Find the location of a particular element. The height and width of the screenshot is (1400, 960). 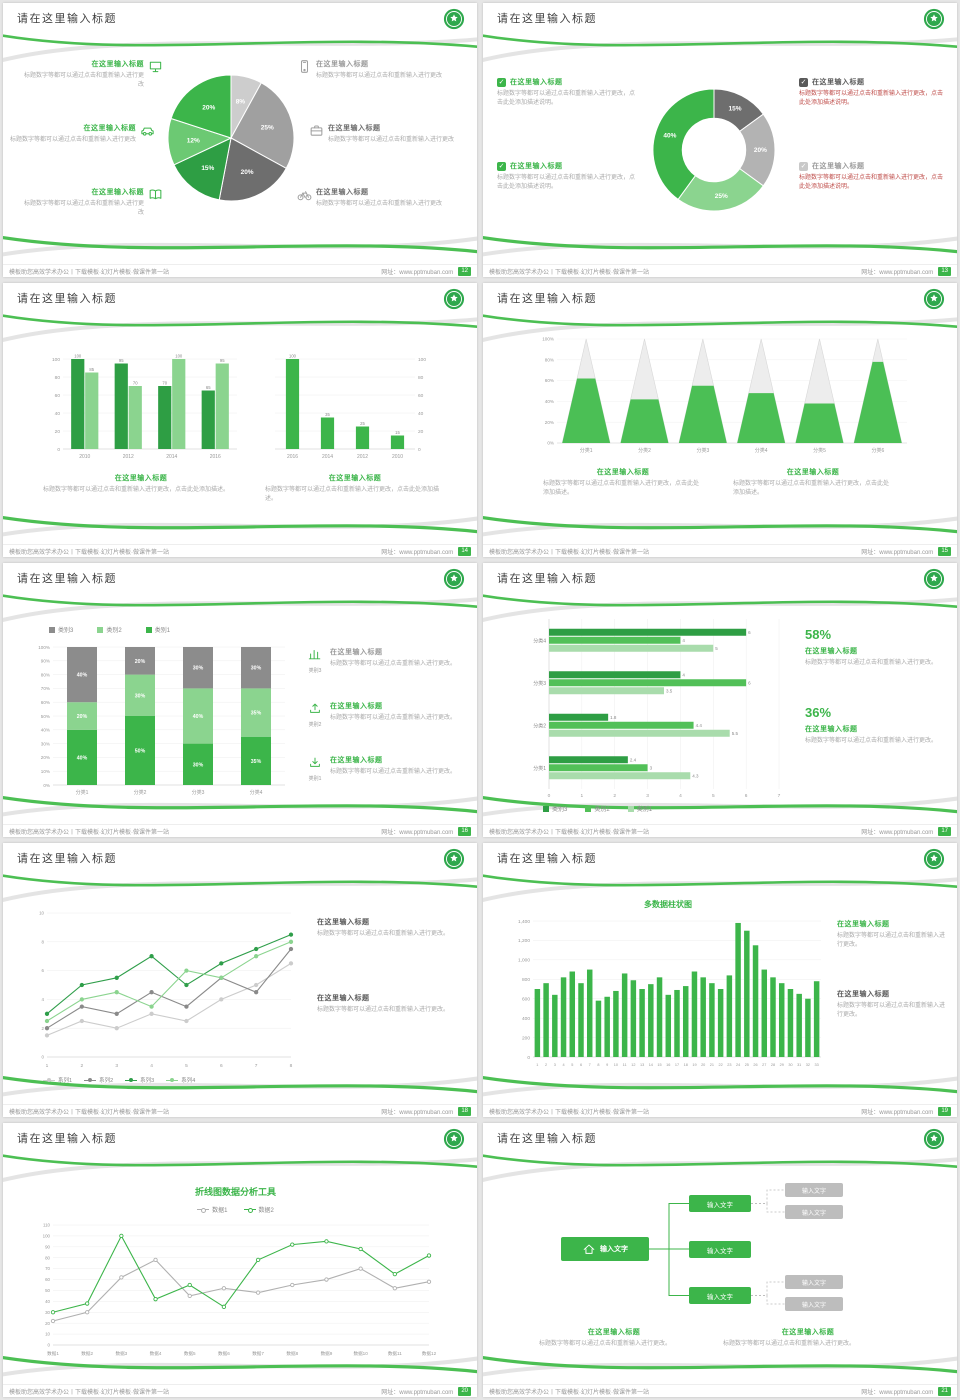

svg-text: 数据11 is located at coordinates (395, 1353).